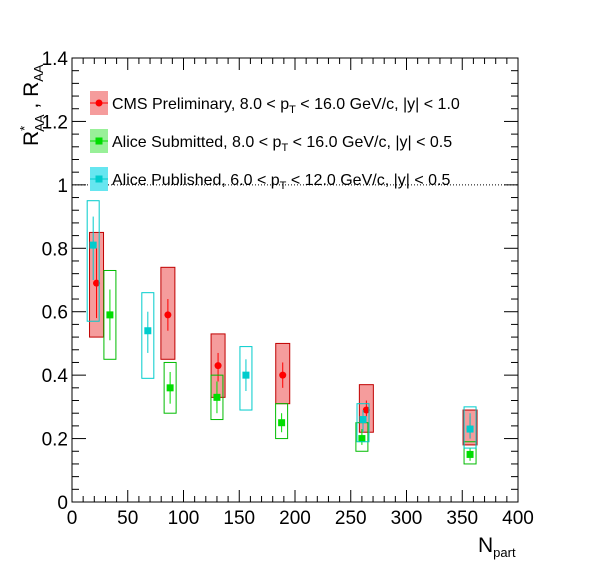  Describe the element at coordinates (295, 518) in the screenshot. I see `x-tick-label: 200` at that location.